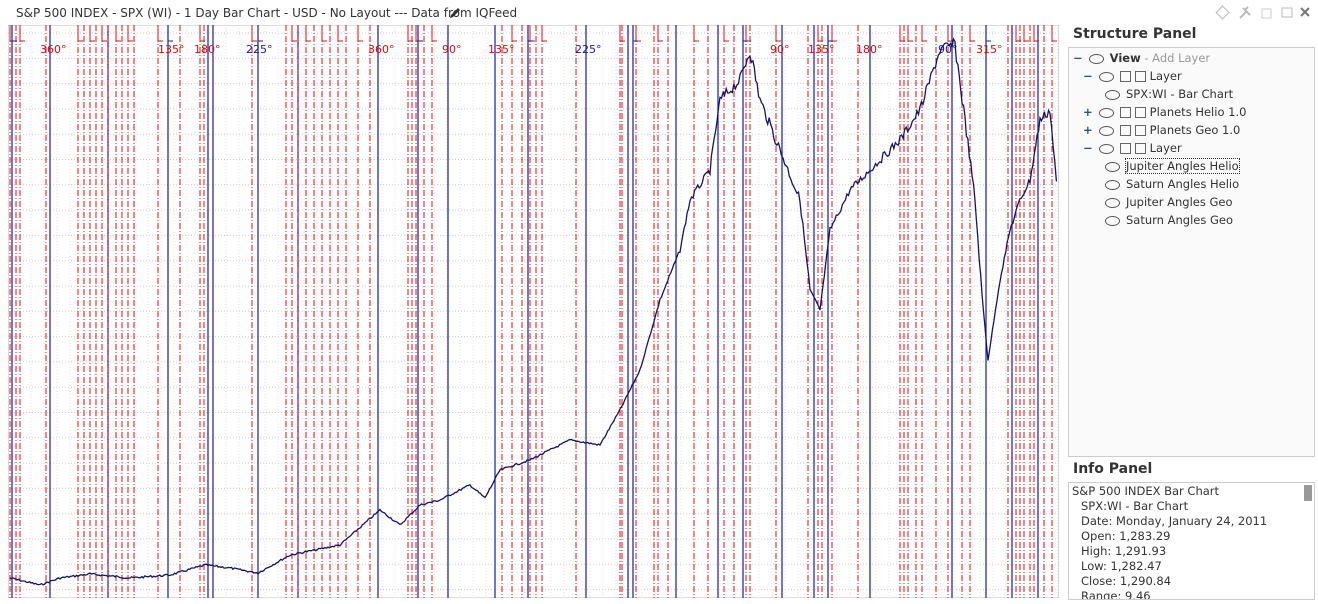 This screenshot has width=1318, height=604. I want to click on label: Planets Helio 1.0, so click(1198, 112).